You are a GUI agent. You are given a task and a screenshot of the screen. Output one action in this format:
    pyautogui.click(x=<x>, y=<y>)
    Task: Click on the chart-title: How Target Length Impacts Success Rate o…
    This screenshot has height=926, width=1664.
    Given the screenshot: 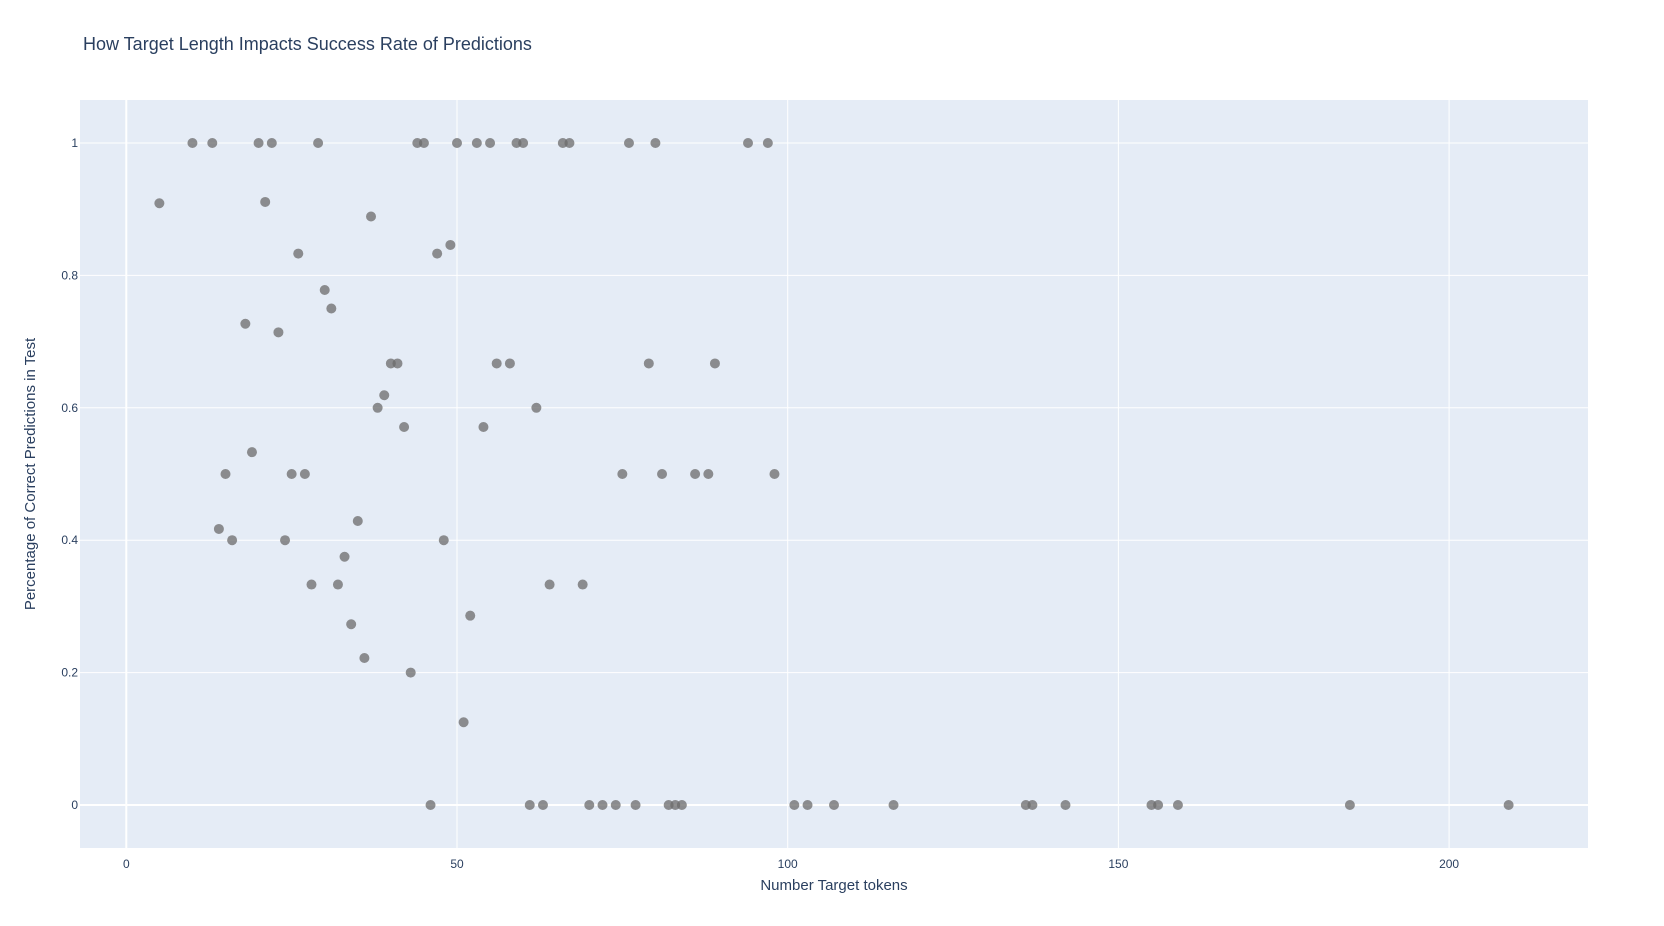 What is the action you would take?
    pyautogui.click(x=307, y=44)
    